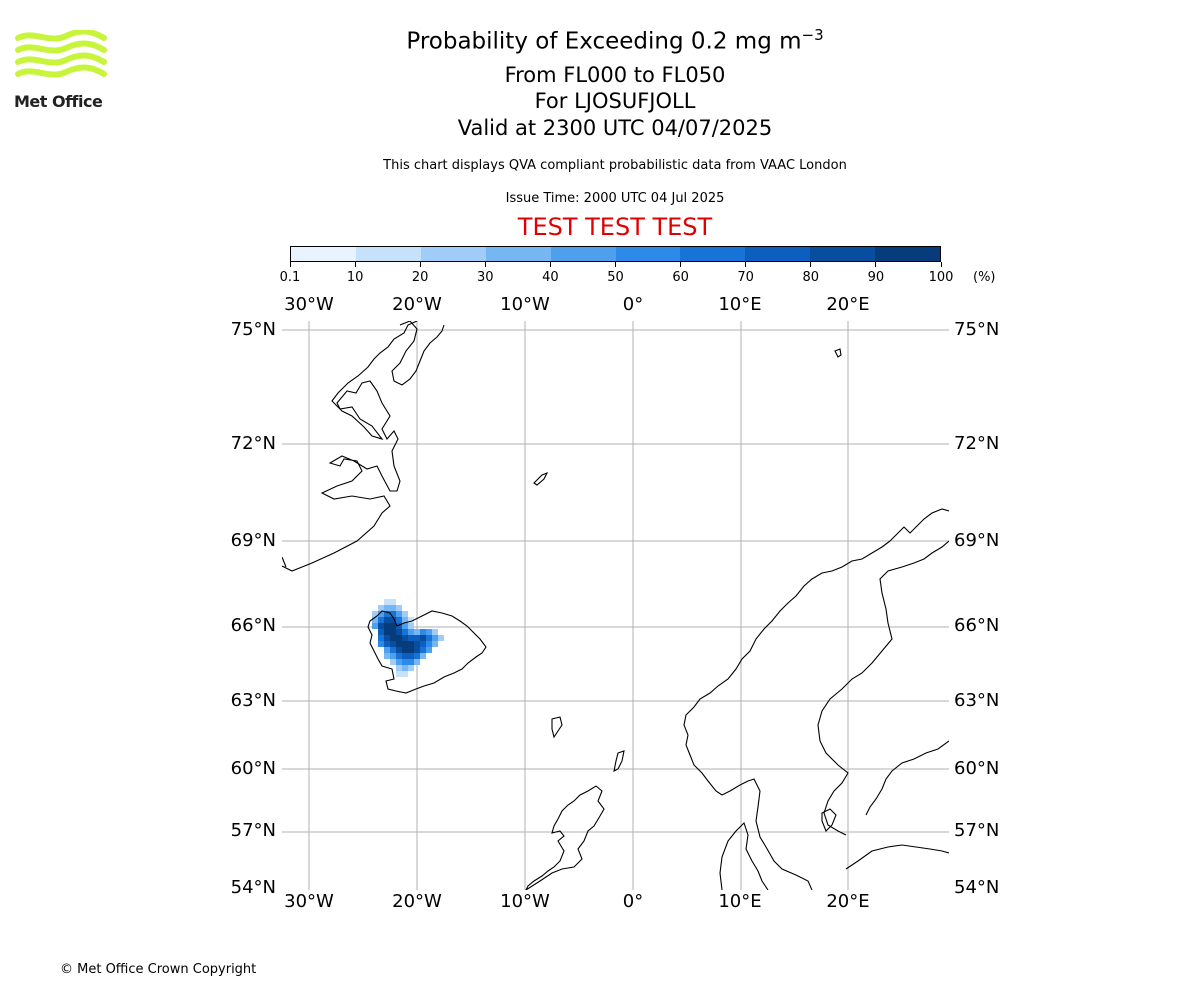 The height and width of the screenshot is (1000, 1200). What do you see at coordinates (977, 443) in the screenshot?
I see `latitude-label: 72°N` at bounding box center [977, 443].